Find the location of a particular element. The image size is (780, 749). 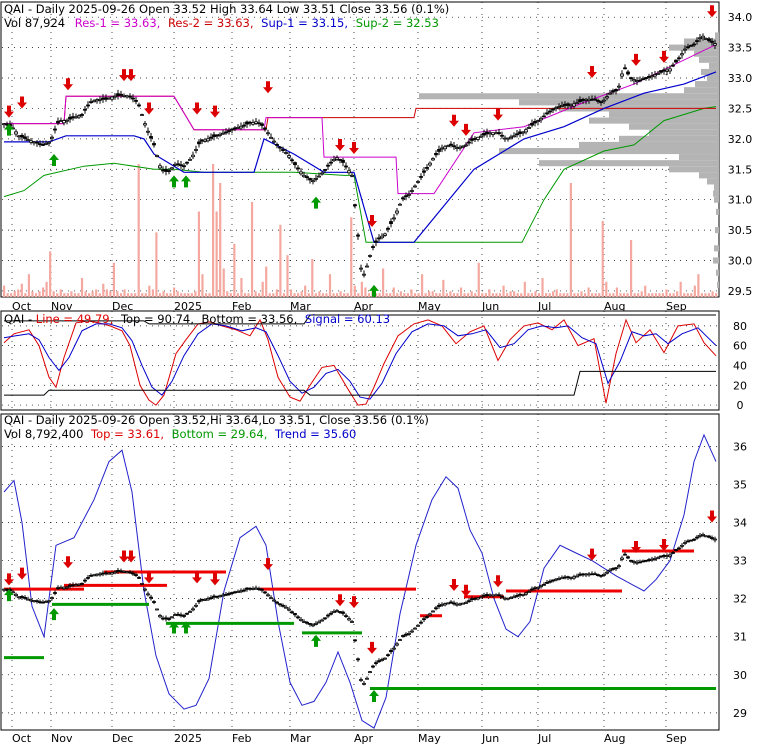

series-line is located at coordinates (360, 362).